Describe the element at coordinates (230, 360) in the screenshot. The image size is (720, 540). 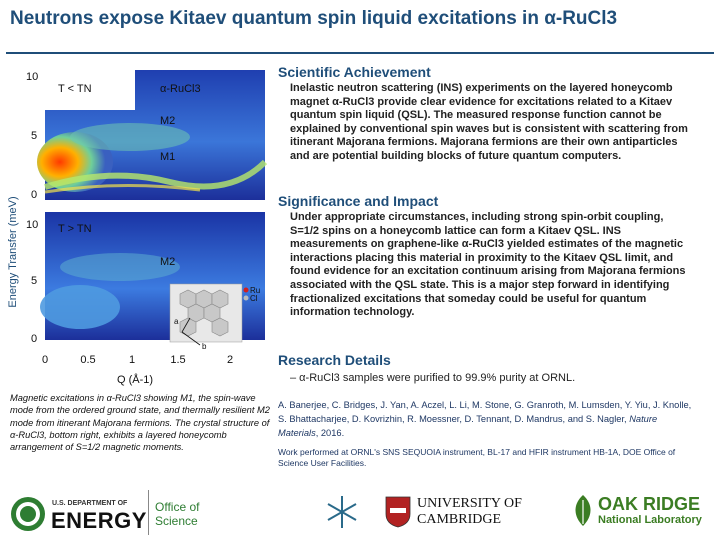
I see `xtick-2: 2` at that location.